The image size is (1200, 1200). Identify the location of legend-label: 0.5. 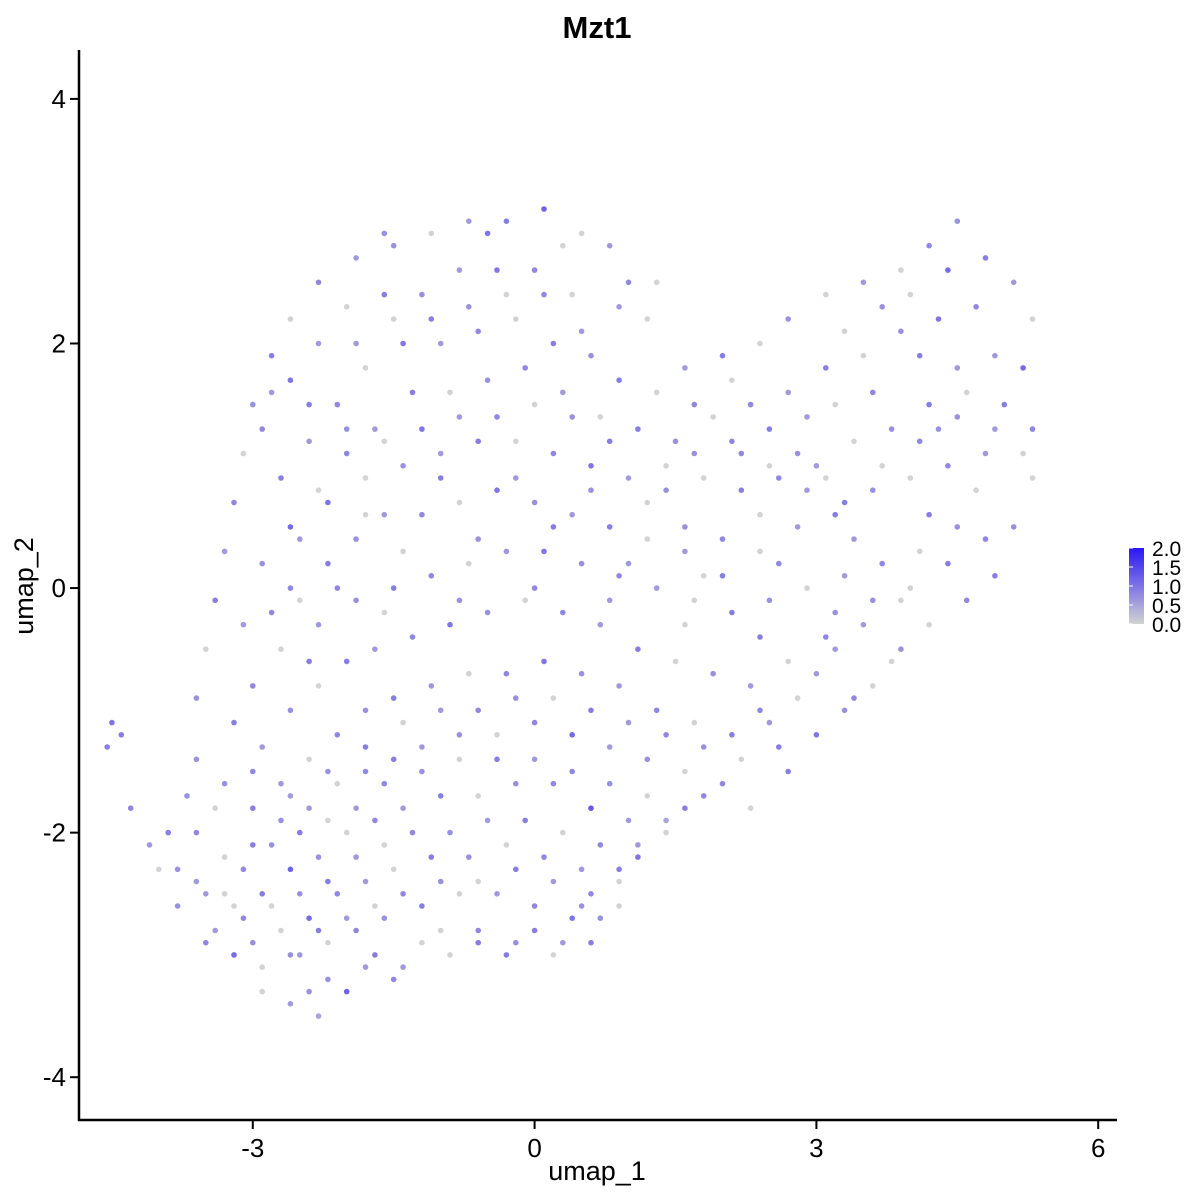
(1166, 606).